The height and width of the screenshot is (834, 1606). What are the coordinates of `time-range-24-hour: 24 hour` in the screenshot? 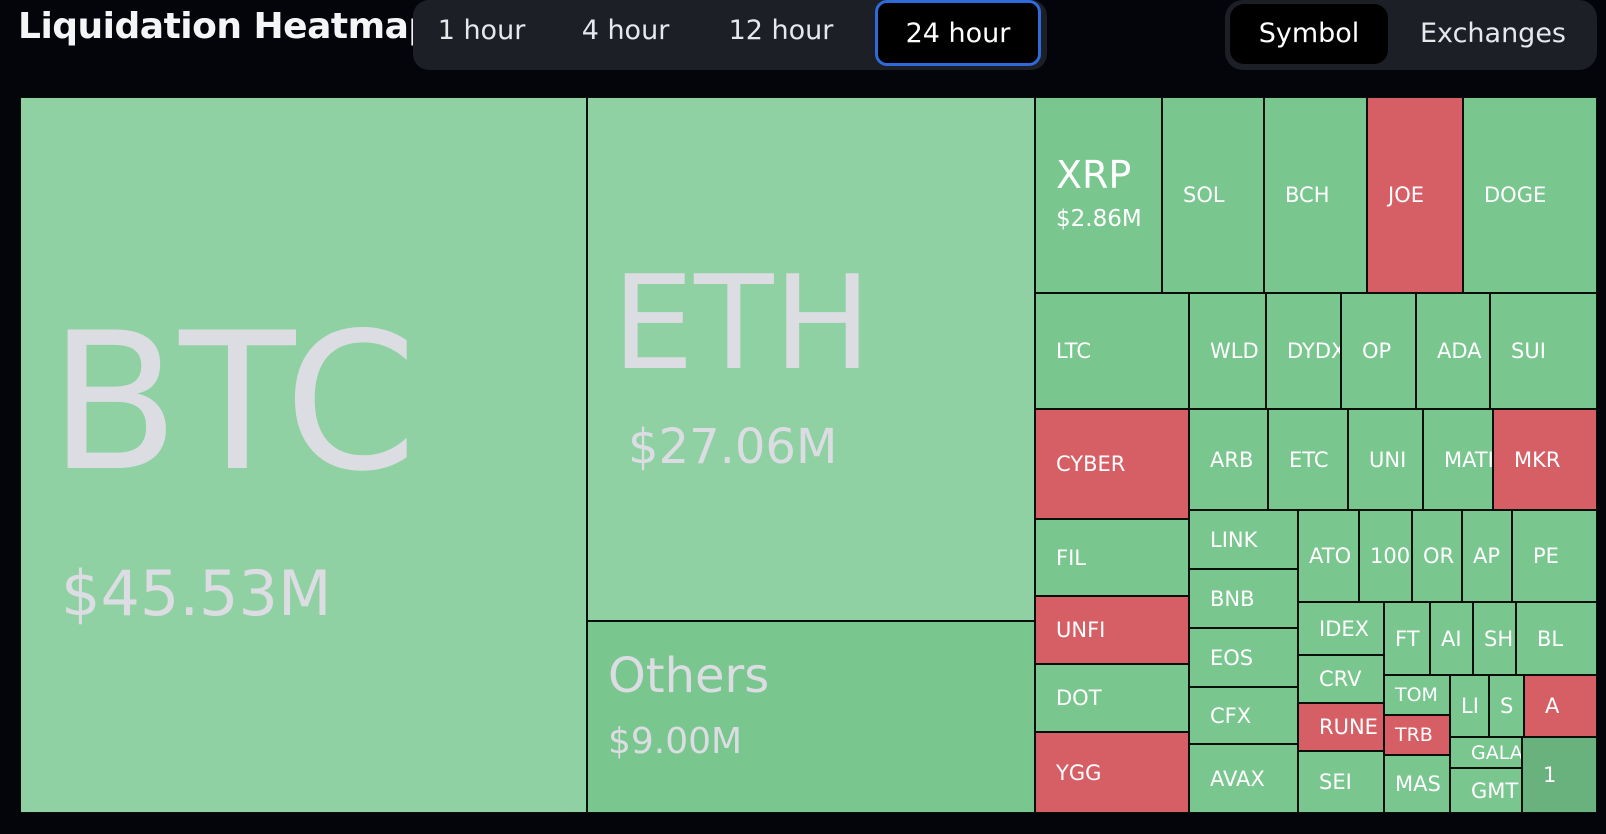 It's located at (958, 33).